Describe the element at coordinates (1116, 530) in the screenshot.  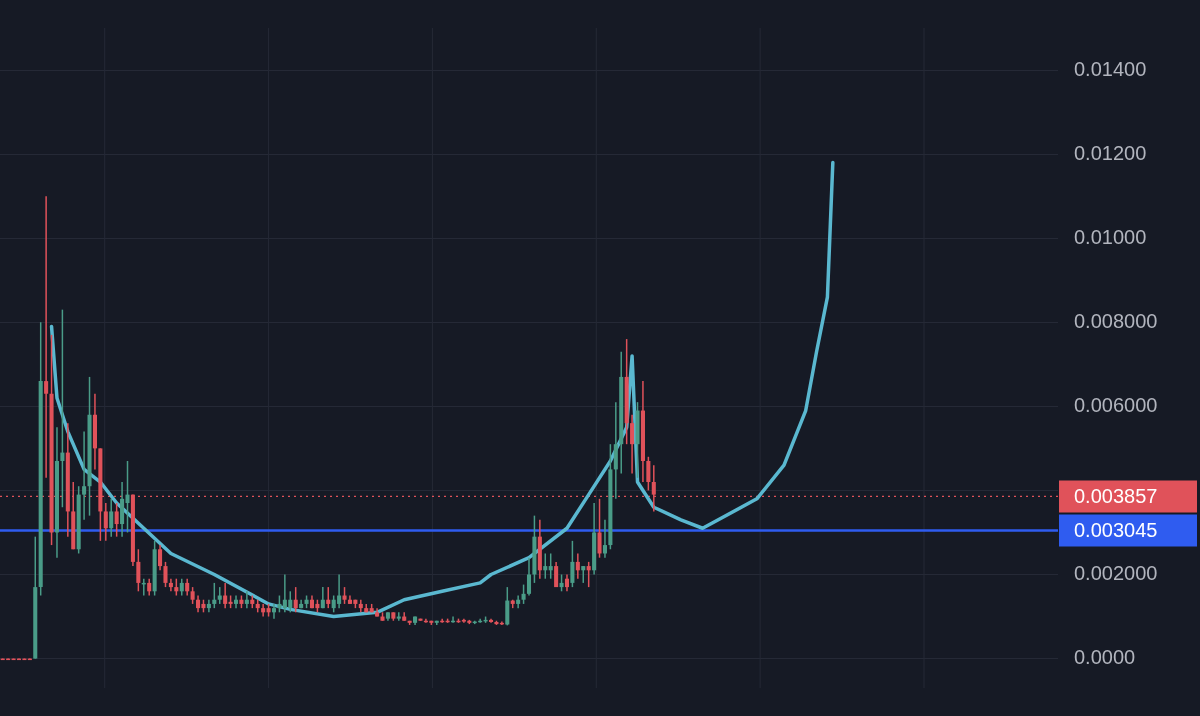
I see `ref-line-label: 0.003045` at that location.